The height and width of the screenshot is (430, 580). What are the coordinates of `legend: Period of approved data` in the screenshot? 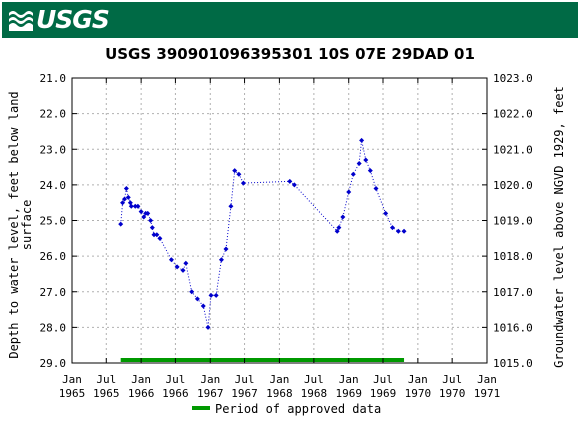 It's located at (286, 409).